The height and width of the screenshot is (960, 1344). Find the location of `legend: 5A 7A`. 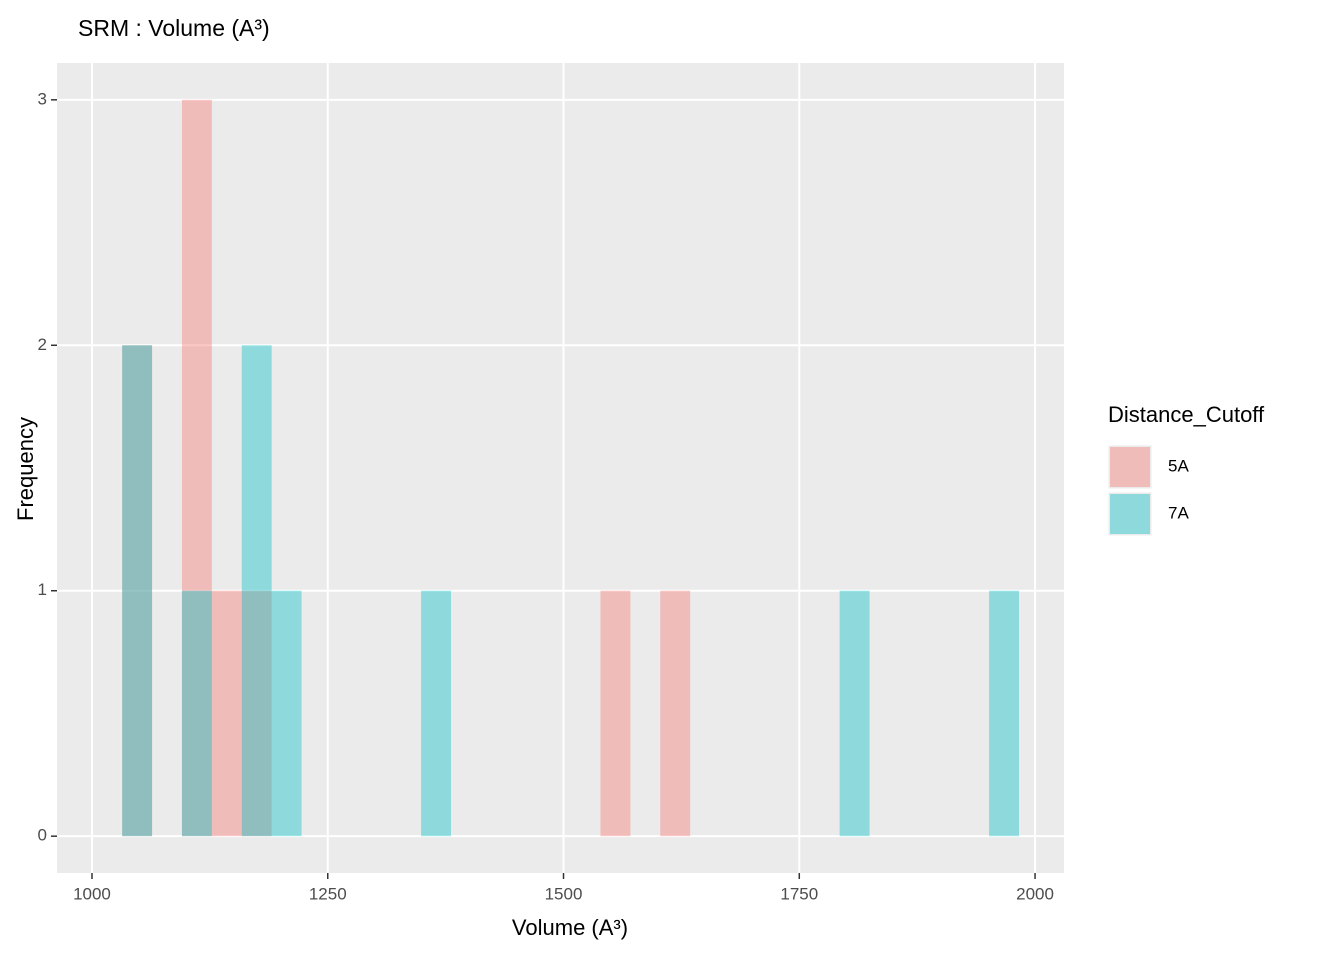

legend: 5A 7A is located at coordinates (1148, 490).